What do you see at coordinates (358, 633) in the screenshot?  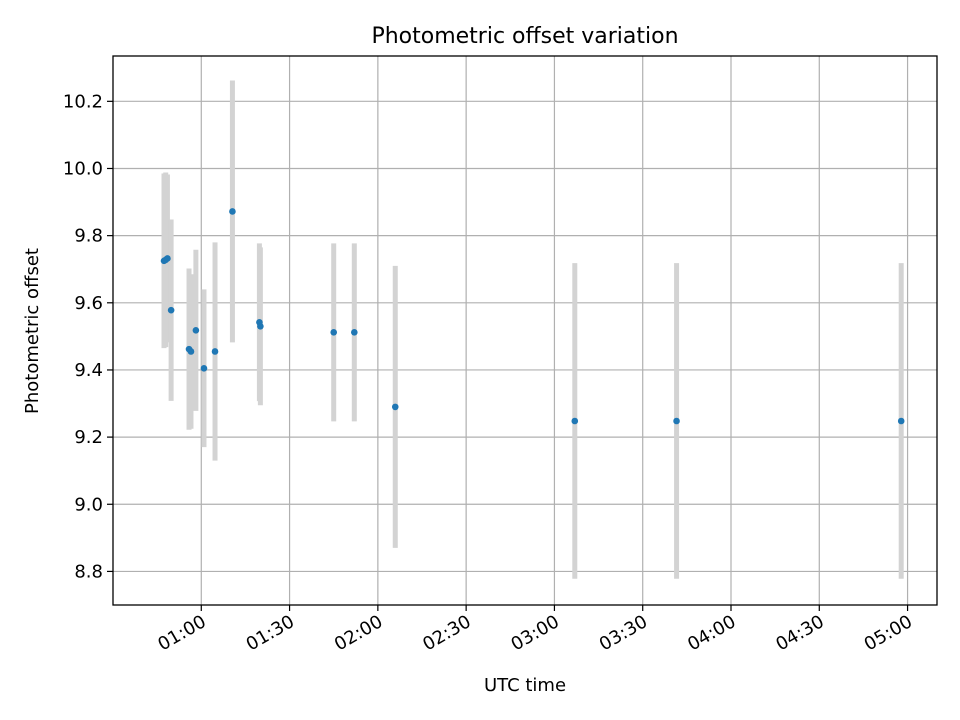 I see `x-tick-label: 02:00` at bounding box center [358, 633].